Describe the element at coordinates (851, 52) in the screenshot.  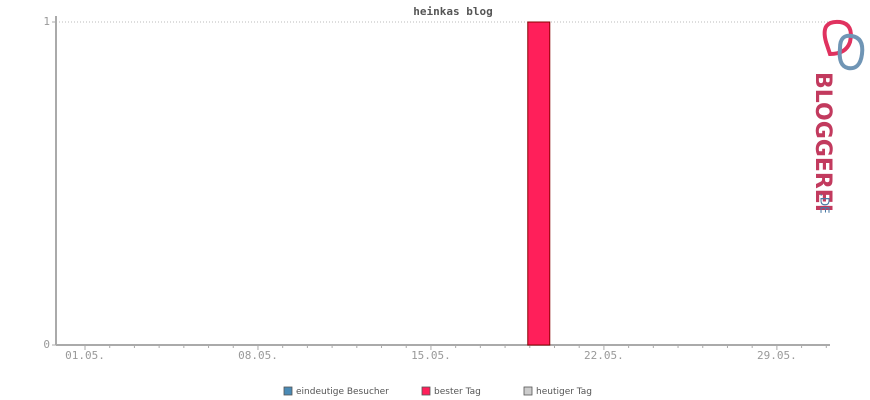
I see `logo-icon` at that location.